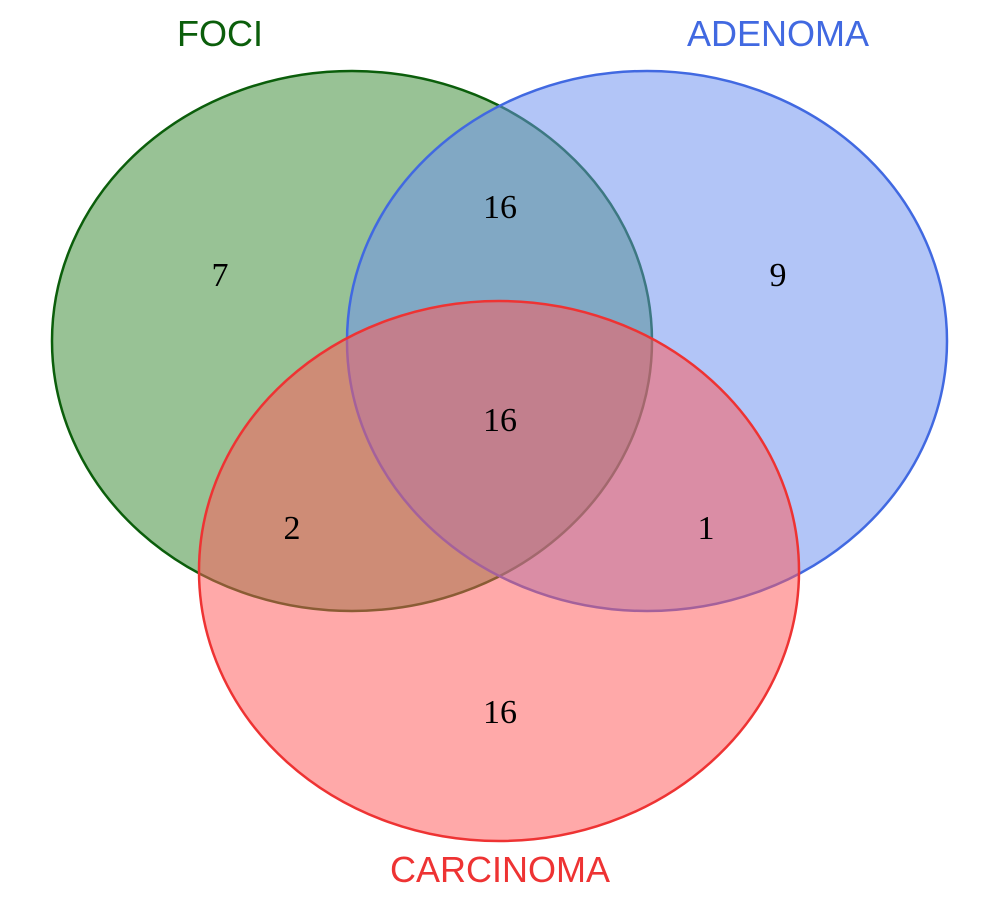  What do you see at coordinates (706, 528) in the screenshot?
I see `adenoma-carcinoma-count: 1` at bounding box center [706, 528].